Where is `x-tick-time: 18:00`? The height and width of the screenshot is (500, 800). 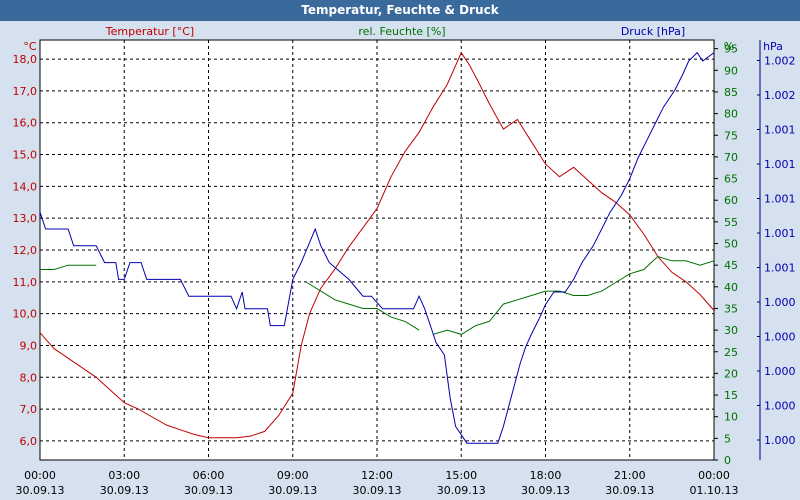 x-tick-time: 18:00 is located at coordinates (546, 475).